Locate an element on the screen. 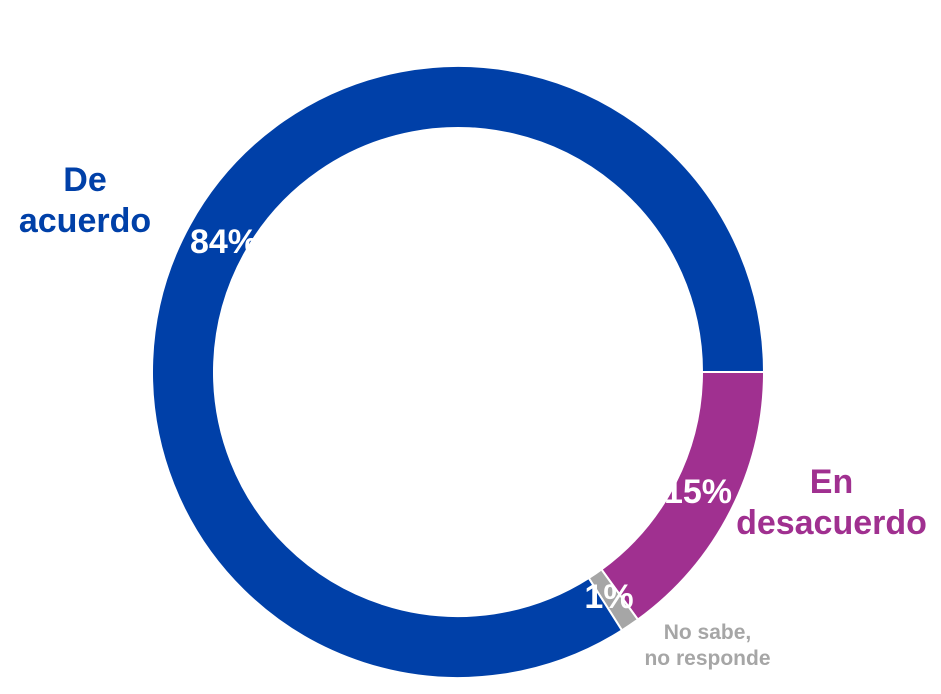 This screenshot has width=941, height=694. category-label-no-sabe: No sabe, no responde is located at coordinates (707, 645).